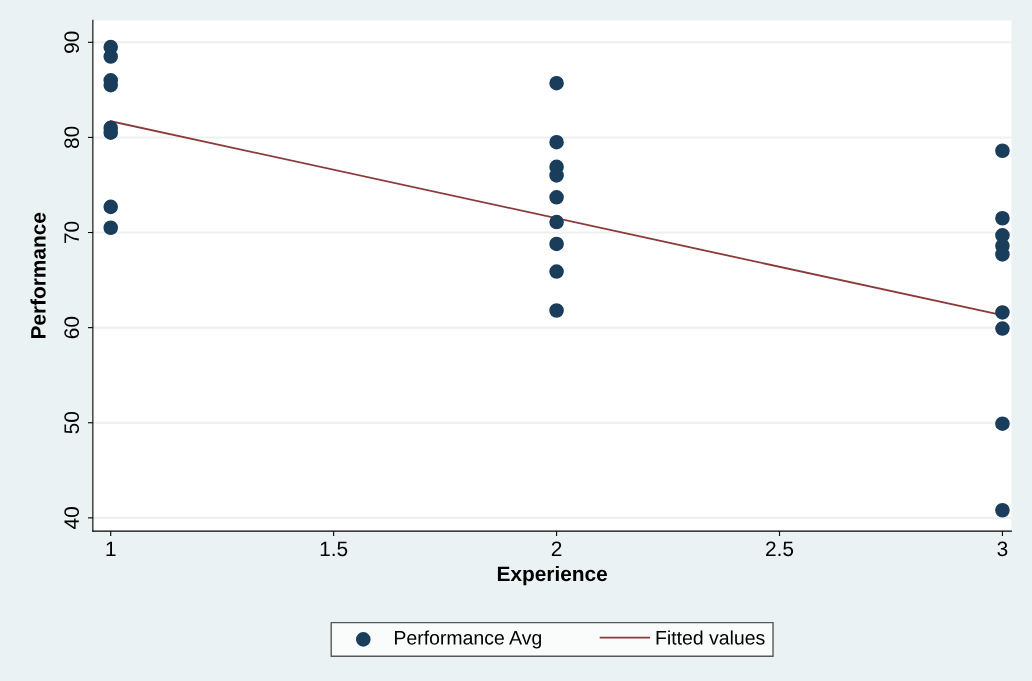 Image resolution: width=1032 pixels, height=681 pixels. Describe the element at coordinates (72, 42) in the screenshot. I see `y-tick-label: 90` at that location.